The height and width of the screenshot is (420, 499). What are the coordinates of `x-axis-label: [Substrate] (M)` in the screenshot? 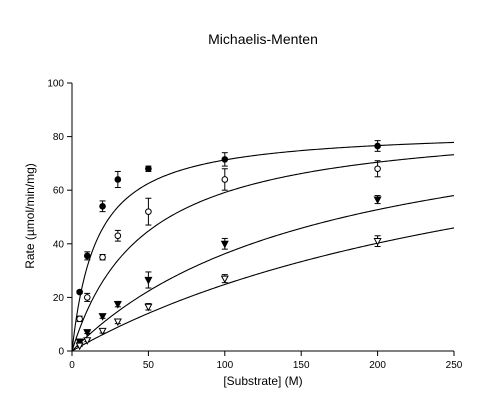 It's located at (262, 381).